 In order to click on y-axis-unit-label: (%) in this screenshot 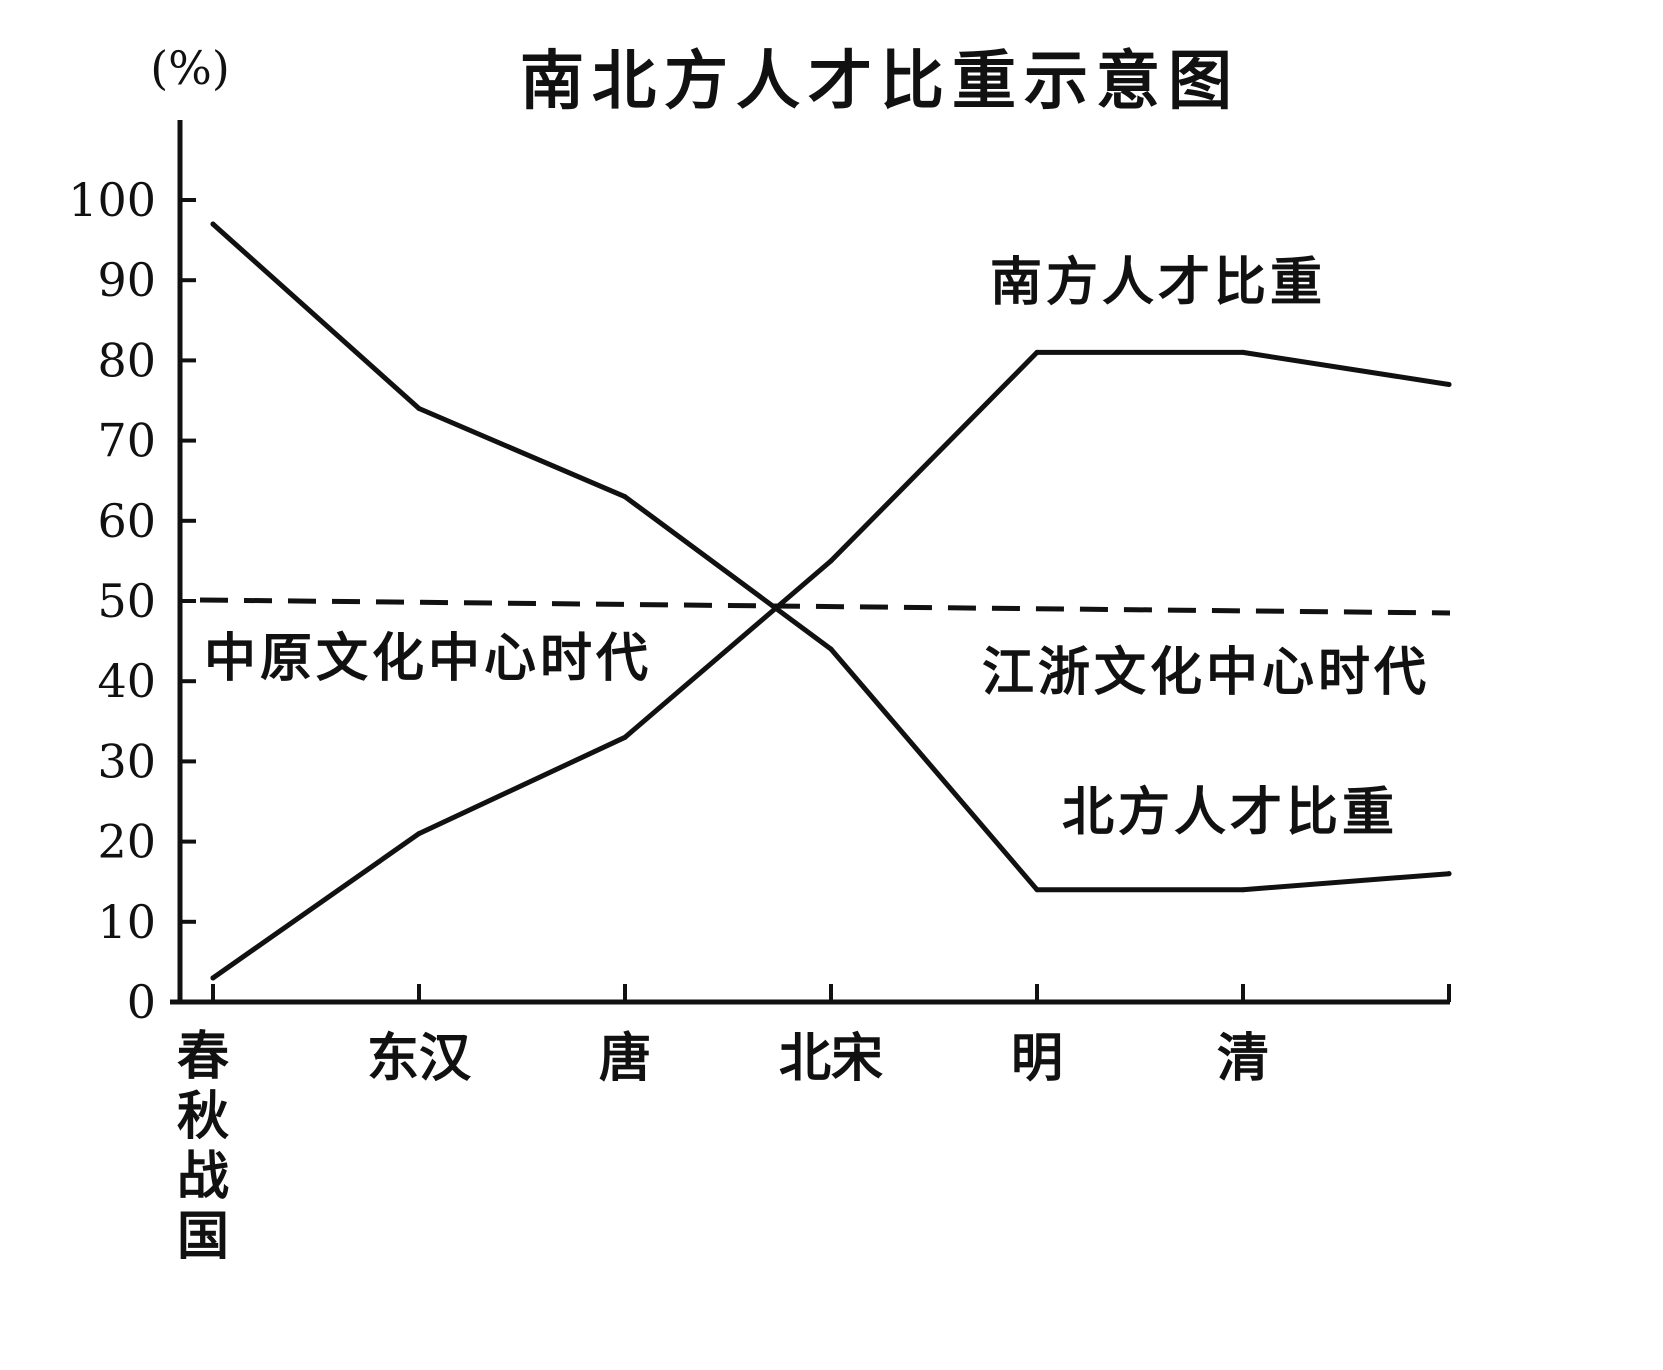, I will do `click(190, 68)`.